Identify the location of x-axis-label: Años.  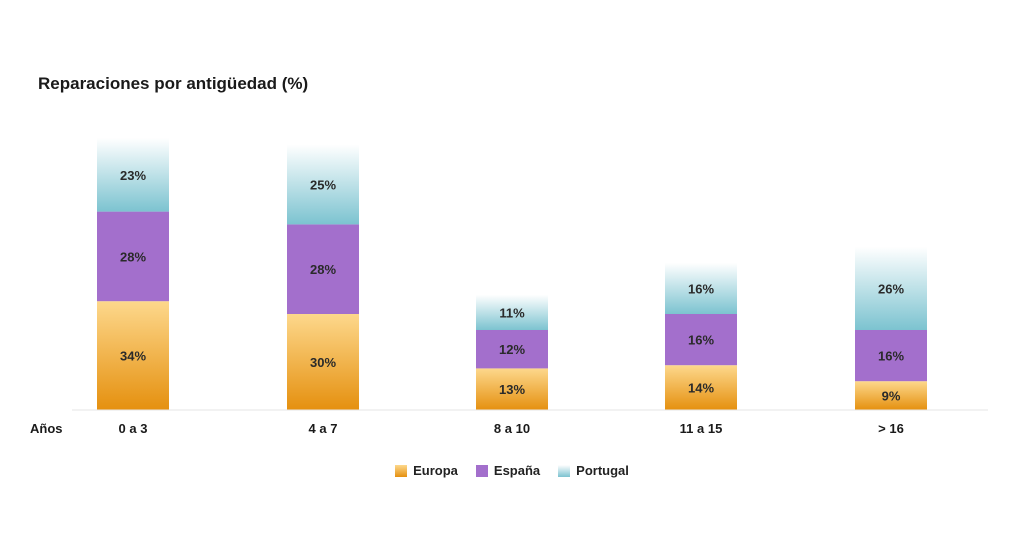
(46, 428).